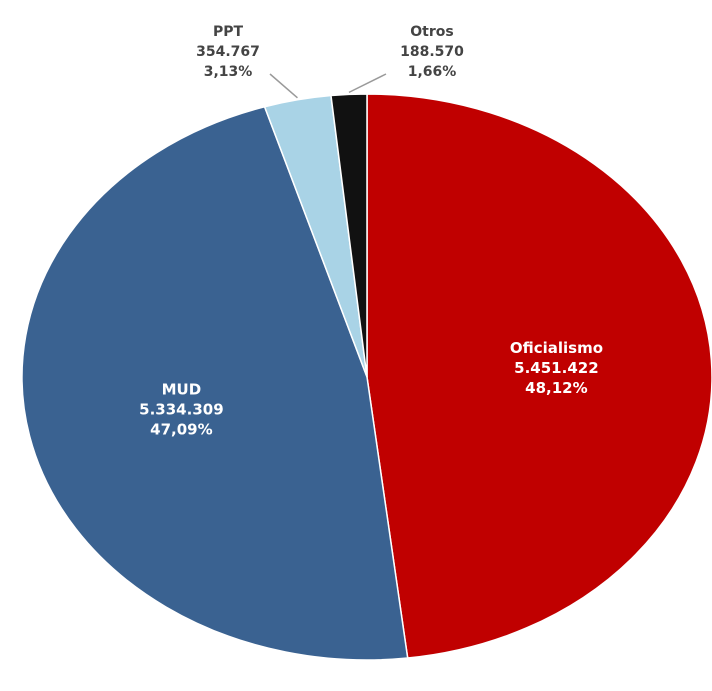 The image size is (712, 691). What do you see at coordinates (182, 389) in the screenshot?
I see `slice-mud-label-name: MUD` at bounding box center [182, 389].